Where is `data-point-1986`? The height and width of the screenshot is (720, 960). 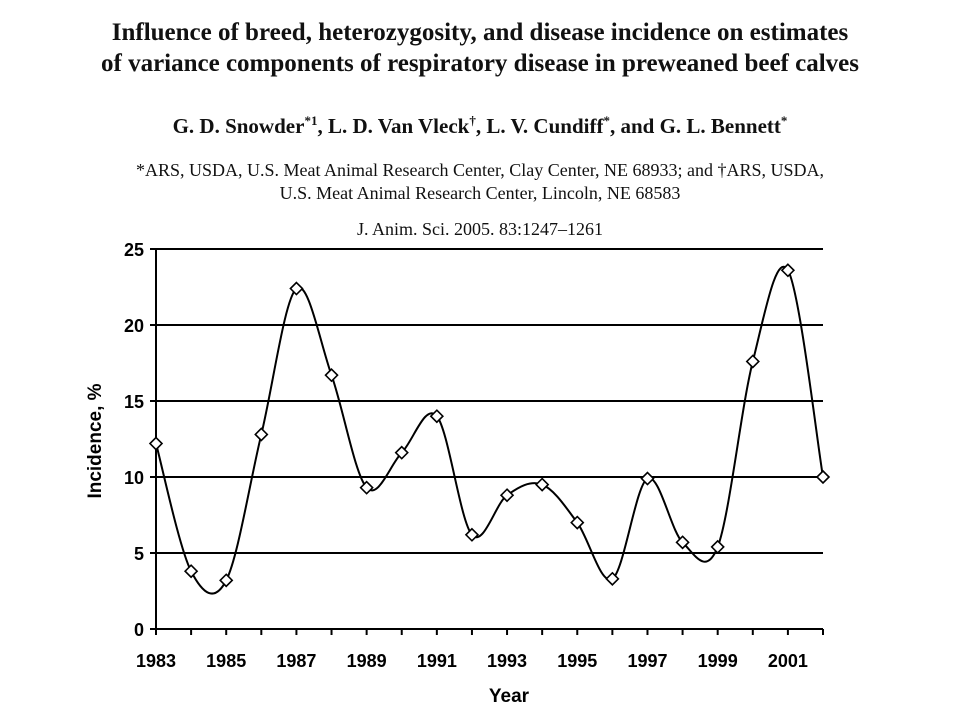
data-point-1986 is located at coordinates (261, 434).